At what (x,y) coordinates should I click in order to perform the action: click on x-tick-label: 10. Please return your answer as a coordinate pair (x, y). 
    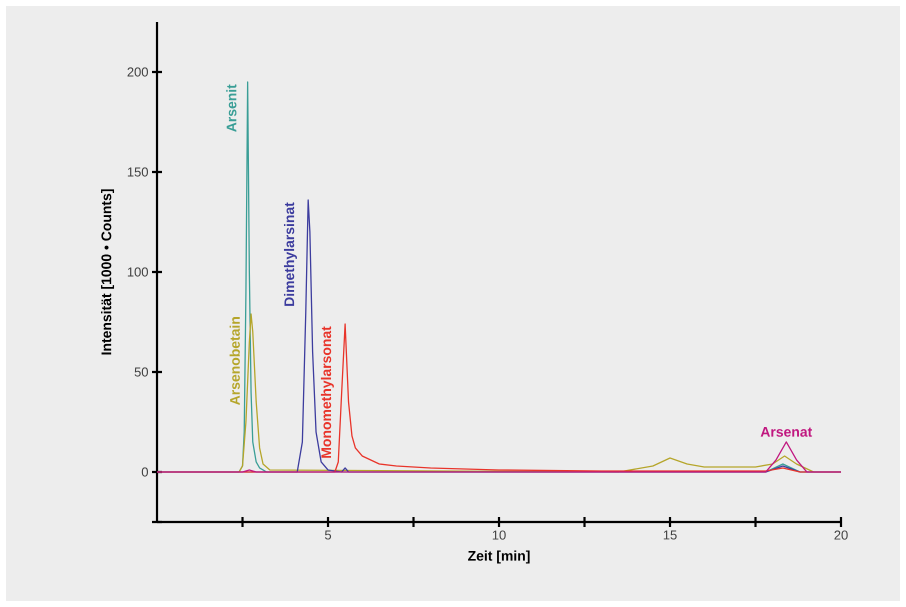
    Looking at the image, I should click on (499, 535).